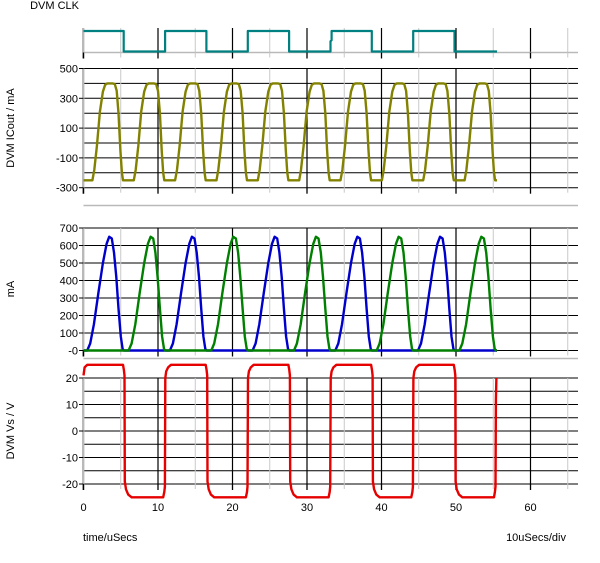  Describe the element at coordinates (530, 508) in the screenshot. I see `x-tick-label: 60` at that location.